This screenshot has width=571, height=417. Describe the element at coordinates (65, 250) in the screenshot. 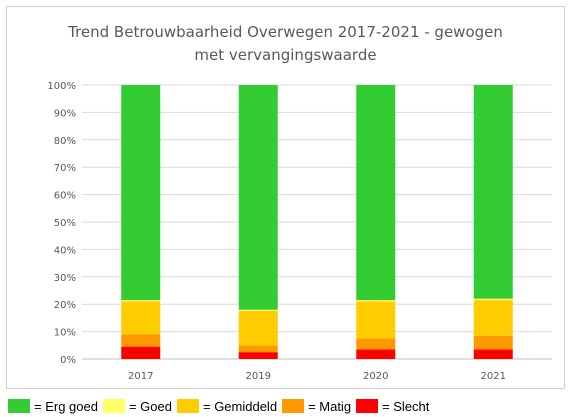

I see `y-tick-label: 40%` at that location.